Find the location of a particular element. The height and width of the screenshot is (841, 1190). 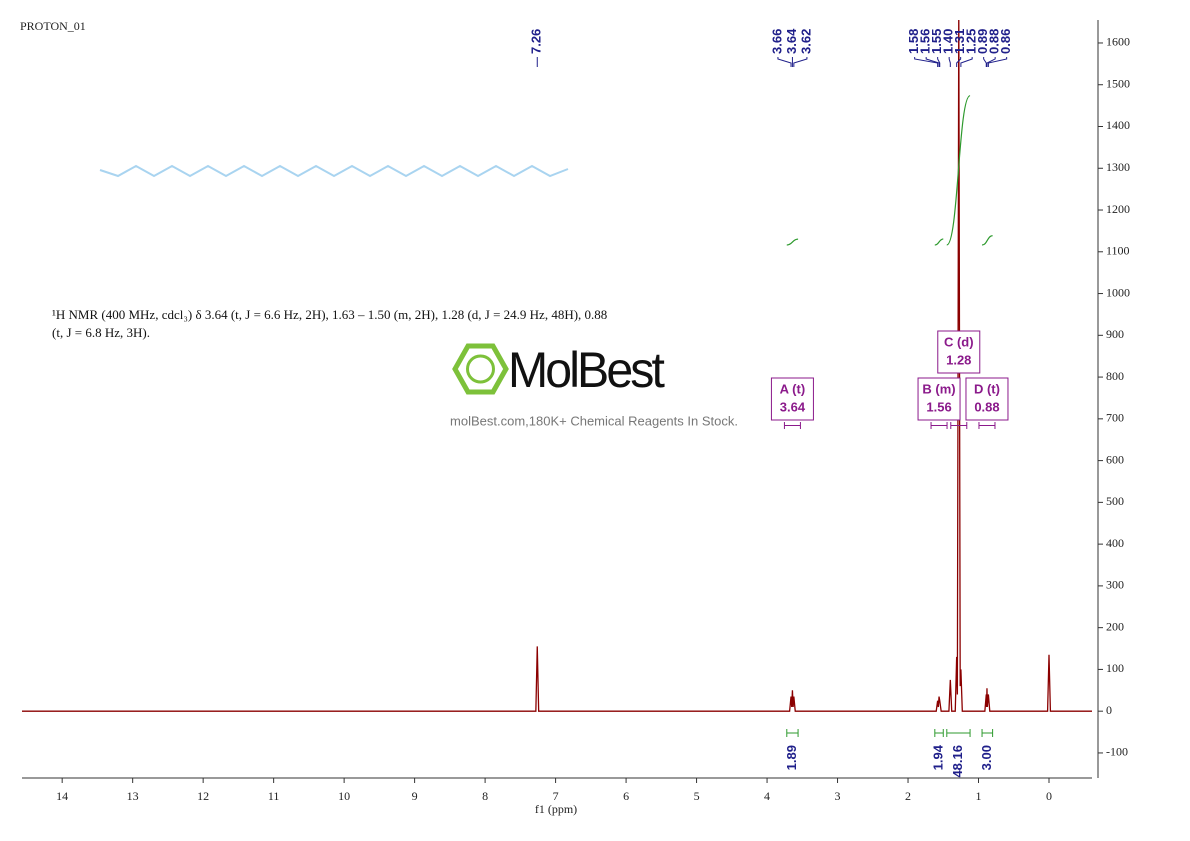

multiplet-name: D (t) is located at coordinates (987, 388).